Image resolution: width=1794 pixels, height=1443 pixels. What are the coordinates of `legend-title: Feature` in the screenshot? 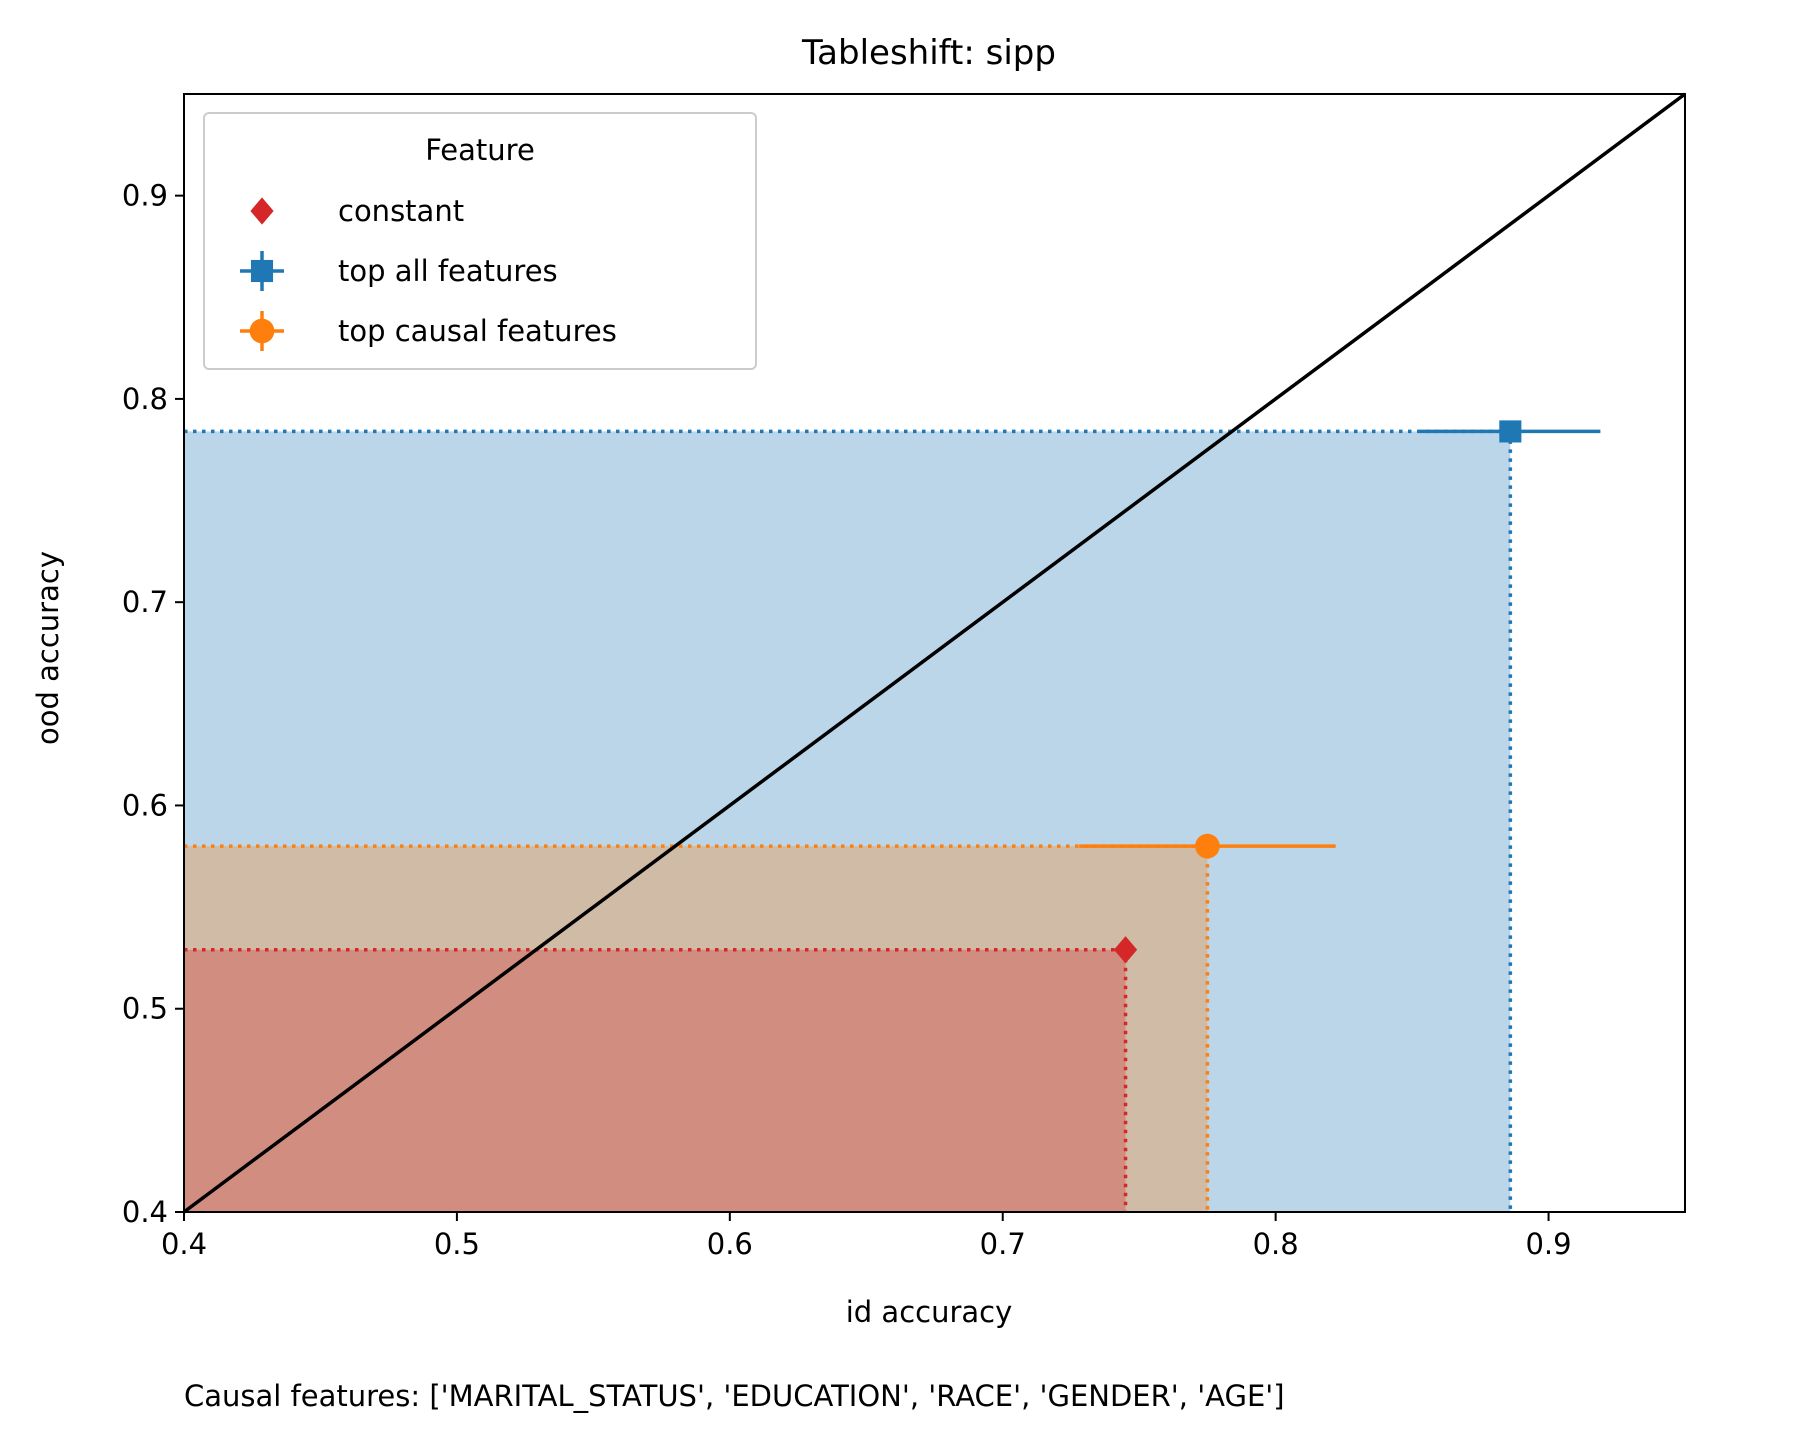 It's located at (480, 150).